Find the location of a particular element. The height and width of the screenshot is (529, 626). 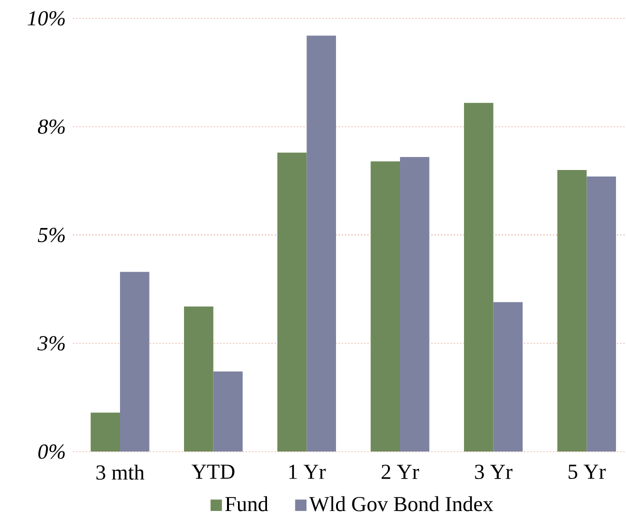

x-tick-label: 1 Yr is located at coordinates (307, 471).